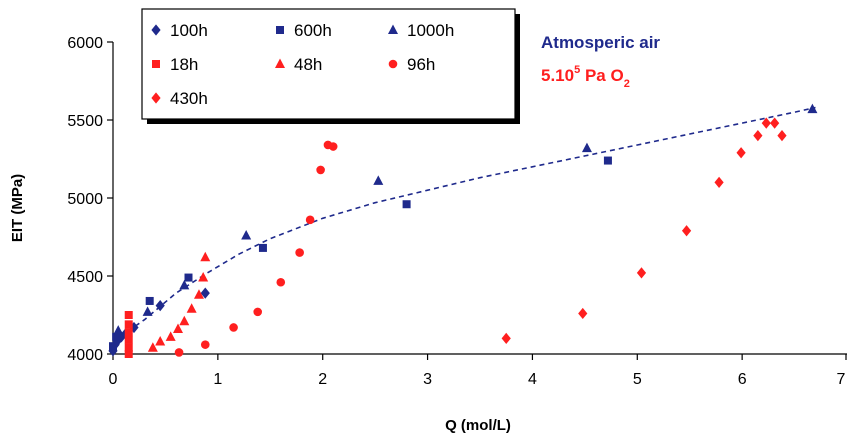 The image size is (847, 439). Describe the element at coordinates (322, 379) in the screenshot. I see `x-tick-label: 2` at that location.